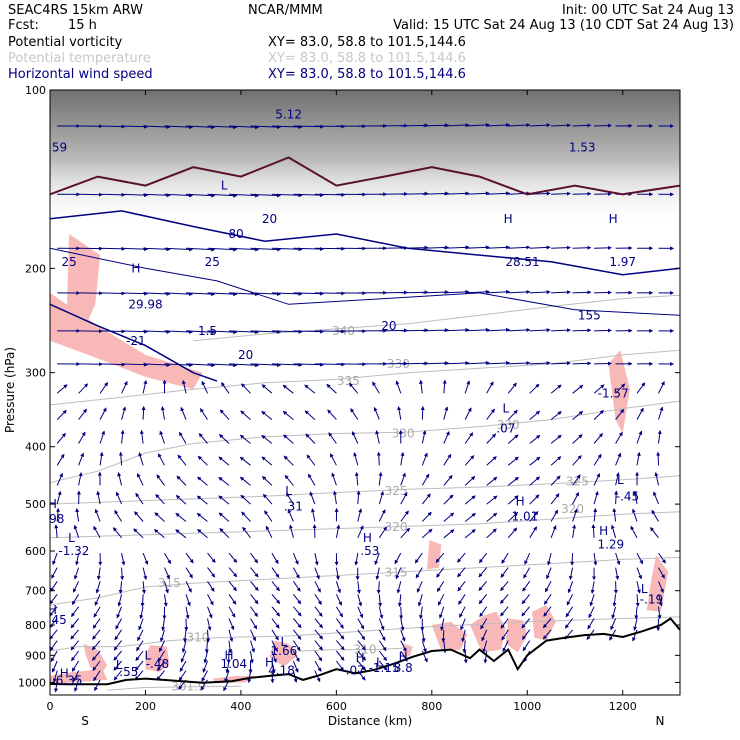 Image resolution: width=740 pixels, height=740 pixels. Describe the element at coordinates (35, 447) in the screenshot. I see `y-tick-label: 400` at that location.